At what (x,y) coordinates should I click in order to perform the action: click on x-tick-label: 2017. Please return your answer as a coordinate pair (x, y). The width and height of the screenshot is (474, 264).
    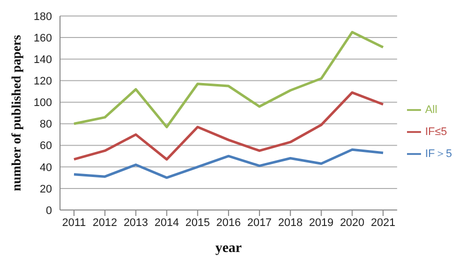
    Looking at the image, I should click on (259, 222).